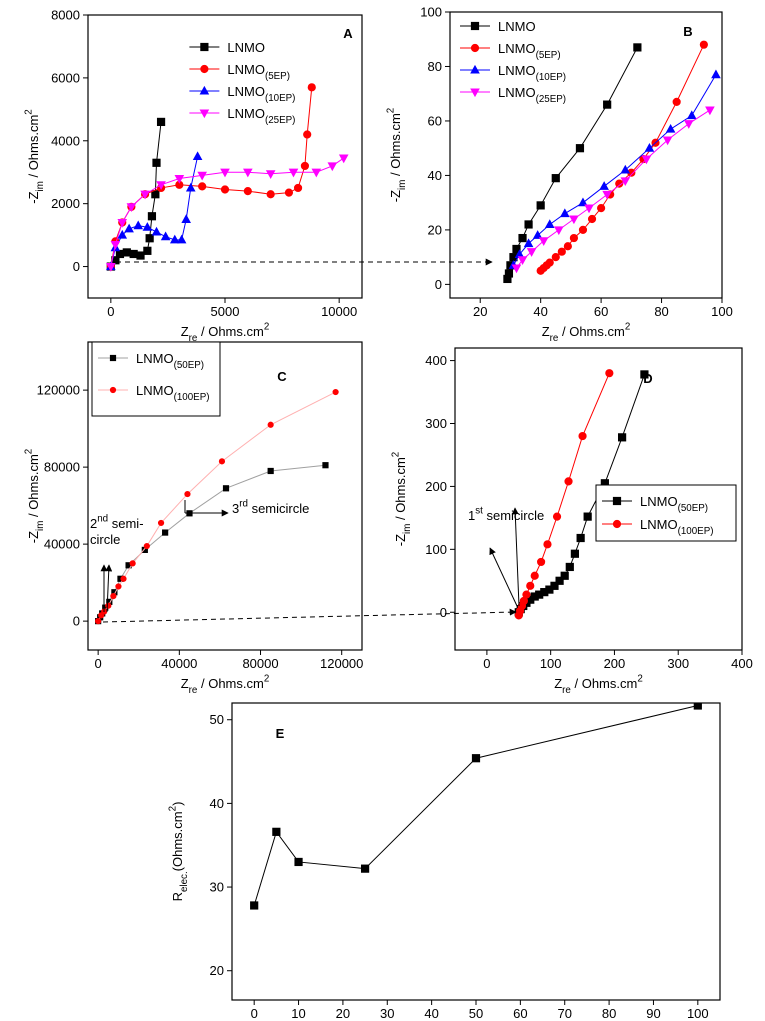 The width and height of the screenshot is (765, 1021). What do you see at coordinates (105, 539) in the screenshot?
I see `text-run: circle` at bounding box center [105, 539].